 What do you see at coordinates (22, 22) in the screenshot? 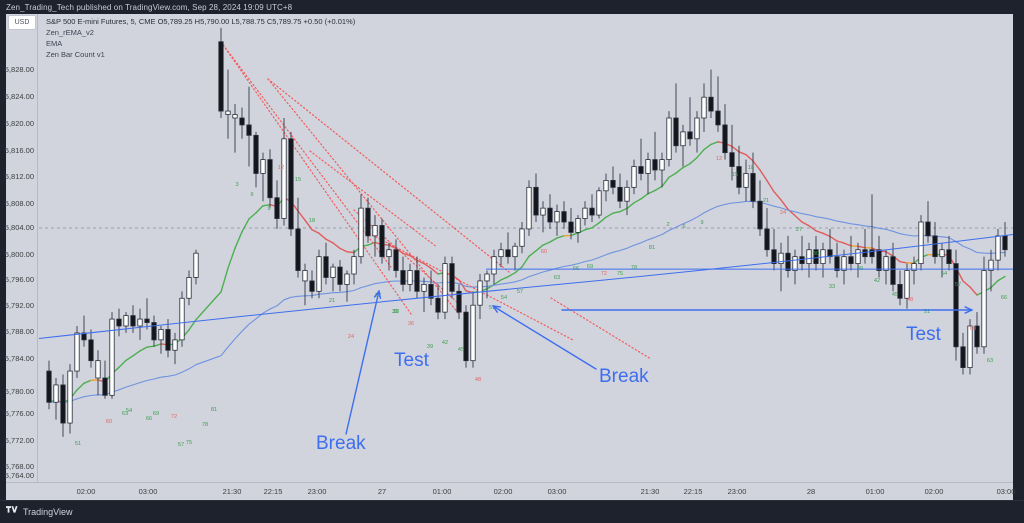
I see `currency-button: USD` at bounding box center [22, 22].